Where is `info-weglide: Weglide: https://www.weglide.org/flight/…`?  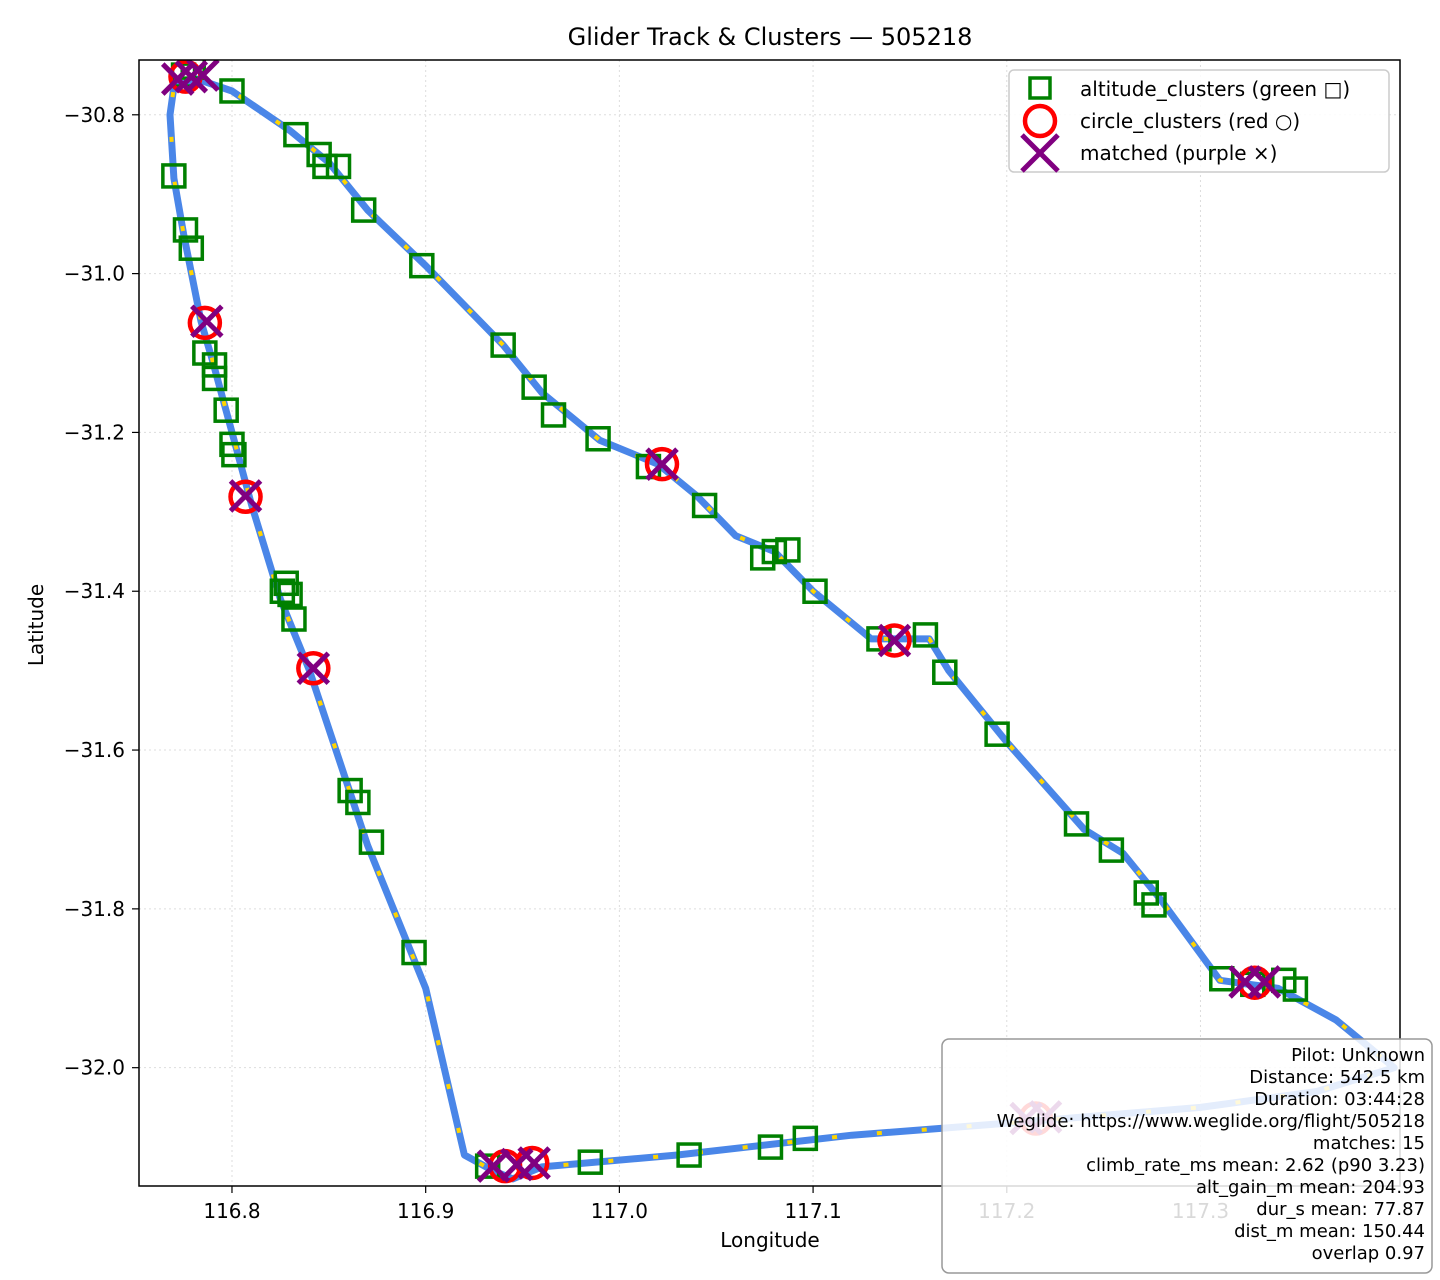 info-weglide: Weglide: https://www.weglide.org/flight/… is located at coordinates (1211, 1121).